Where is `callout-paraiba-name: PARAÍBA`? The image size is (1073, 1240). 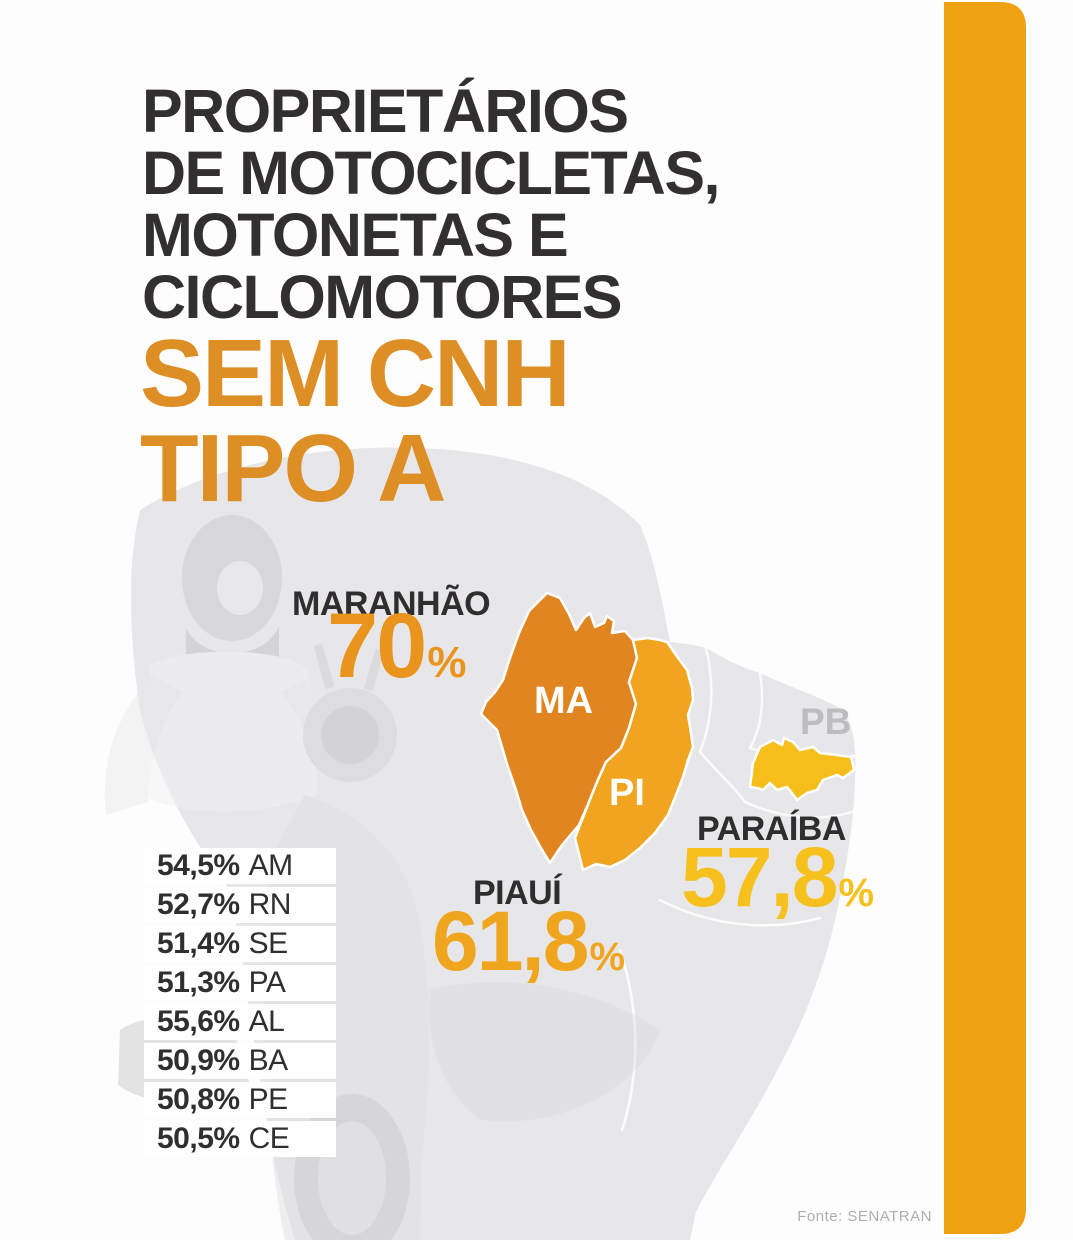
callout-paraiba-name: PARAÍBA is located at coordinates (771, 829).